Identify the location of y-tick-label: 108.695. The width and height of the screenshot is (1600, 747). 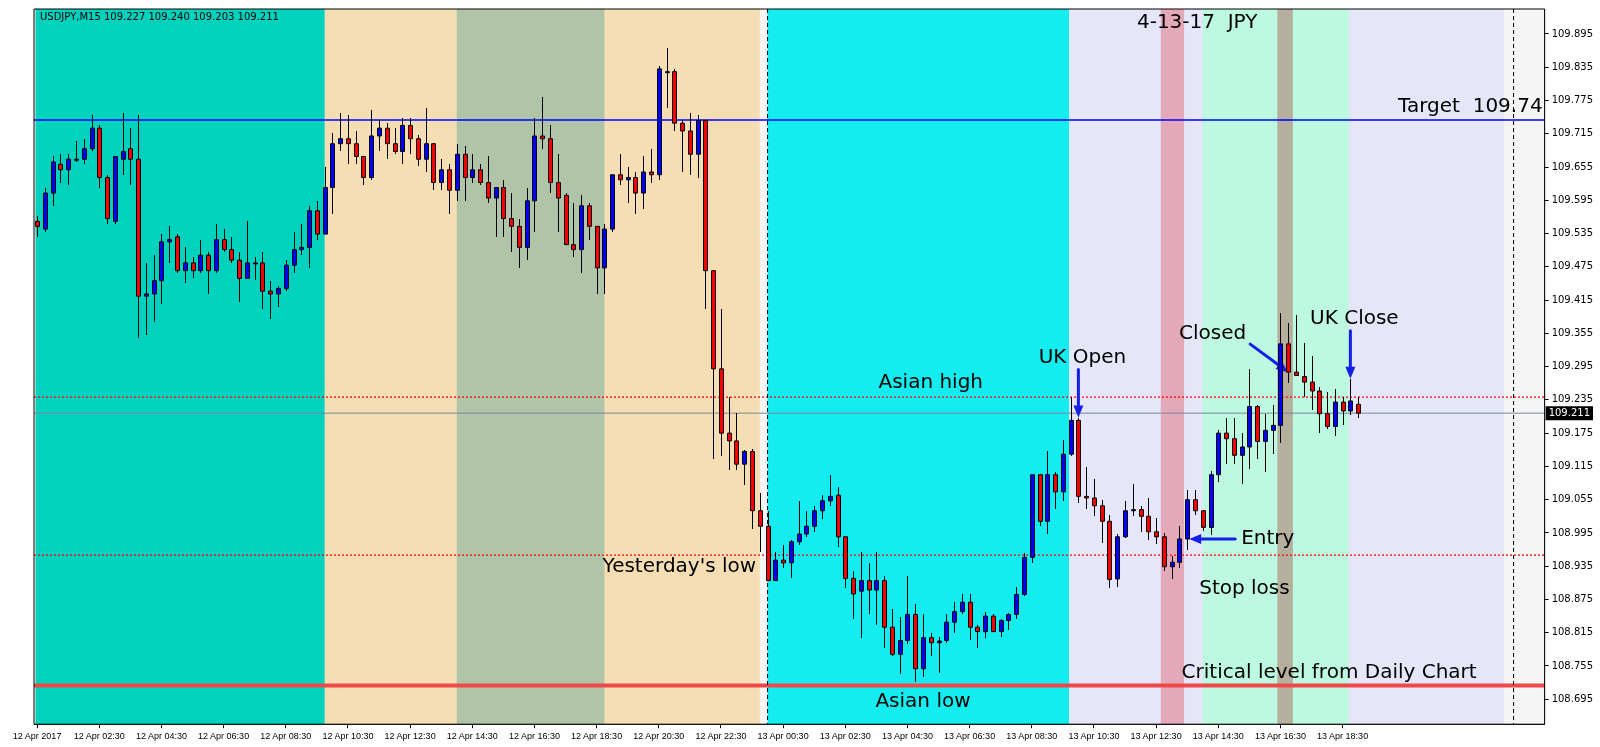
(1572, 698).